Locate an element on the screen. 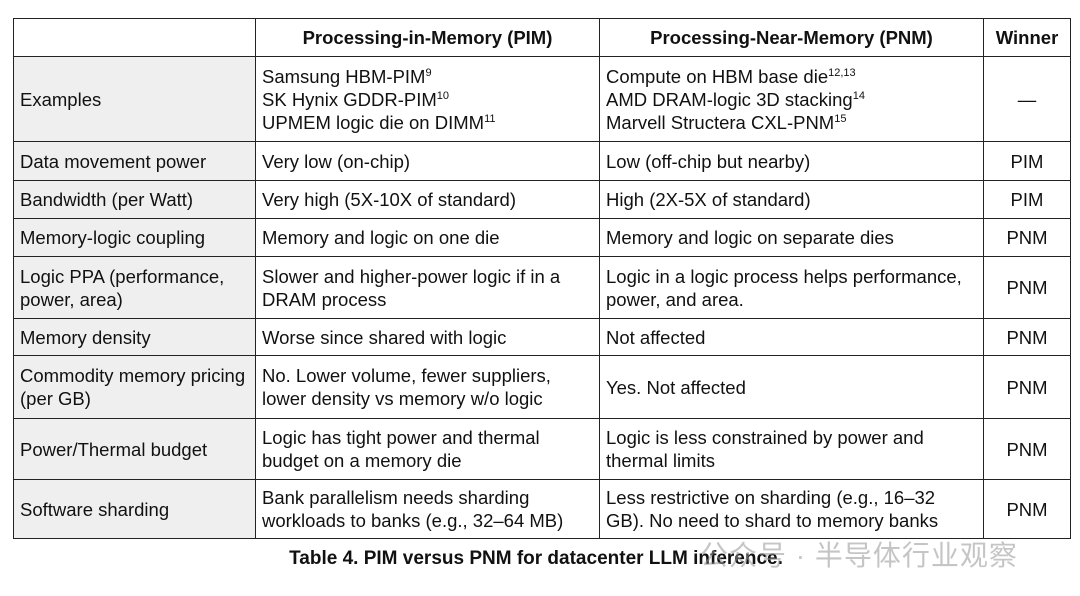 The height and width of the screenshot is (596, 1080). header-cell: Processing-in-Memory (PIM) is located at coordinates (427, 37).